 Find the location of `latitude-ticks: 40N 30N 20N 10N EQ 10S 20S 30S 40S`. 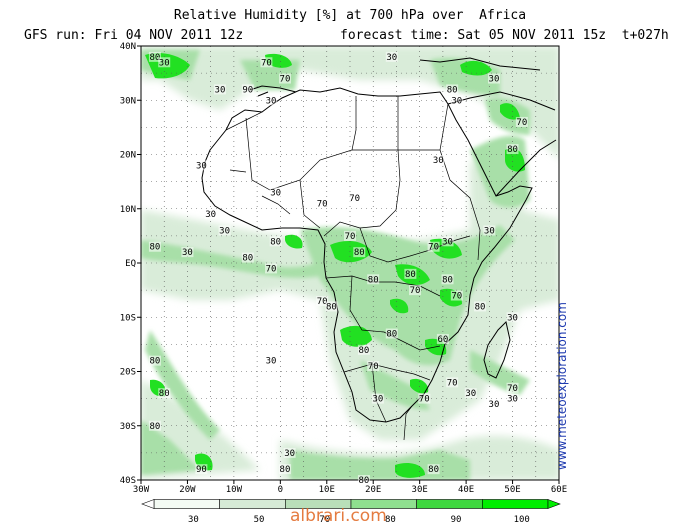

latitude-ticks: 40N 30N 20N 10N EQ 10S 20S 30S 40S is located at coordinates (130, 264).